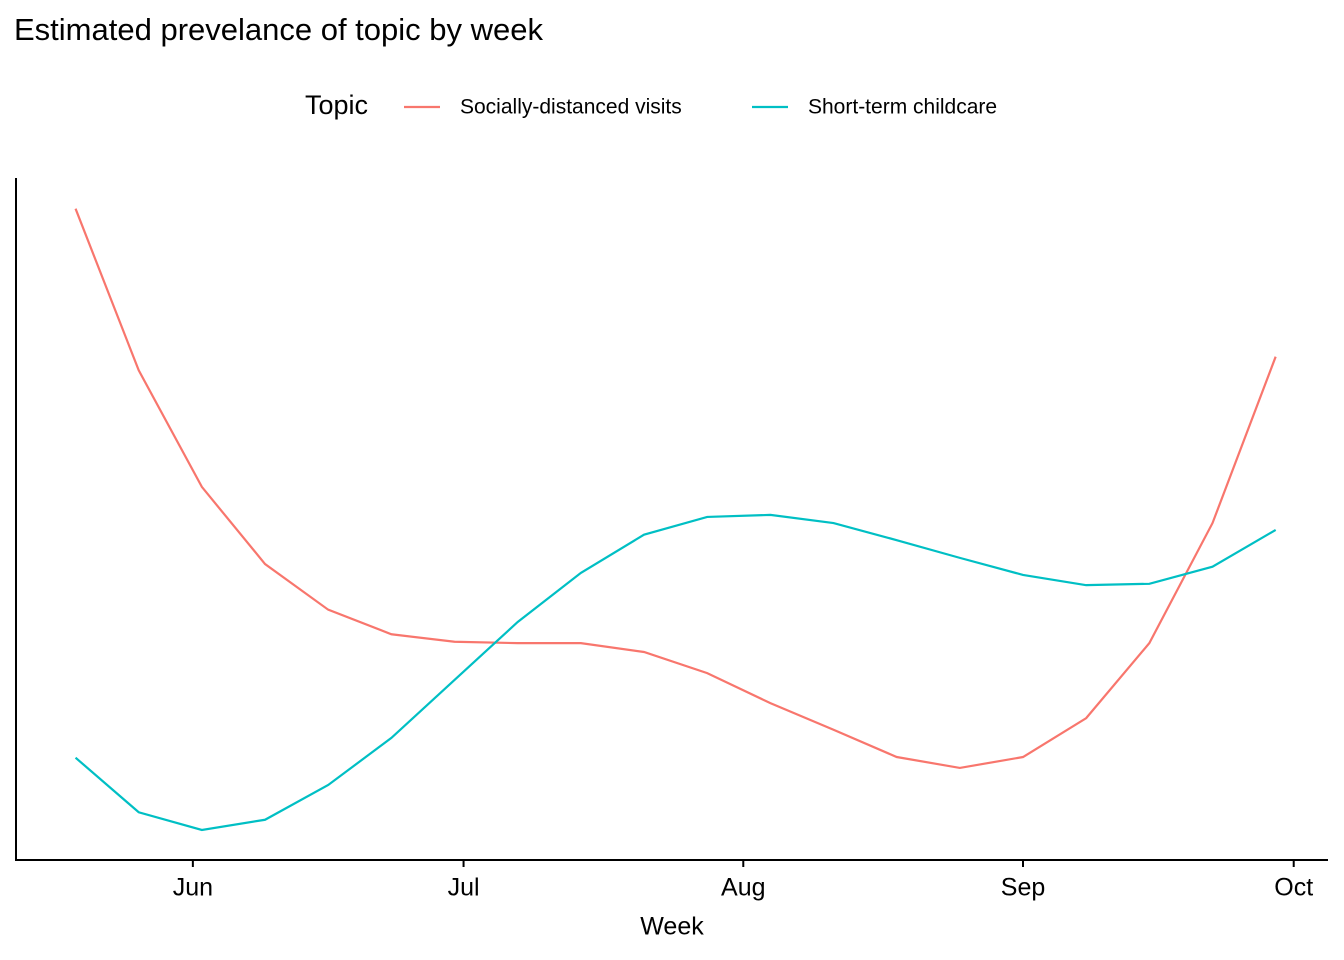 The height and width of the screenshot is (960, 1344). I want to click on x-tick-label: Jul, so click(464, 888).